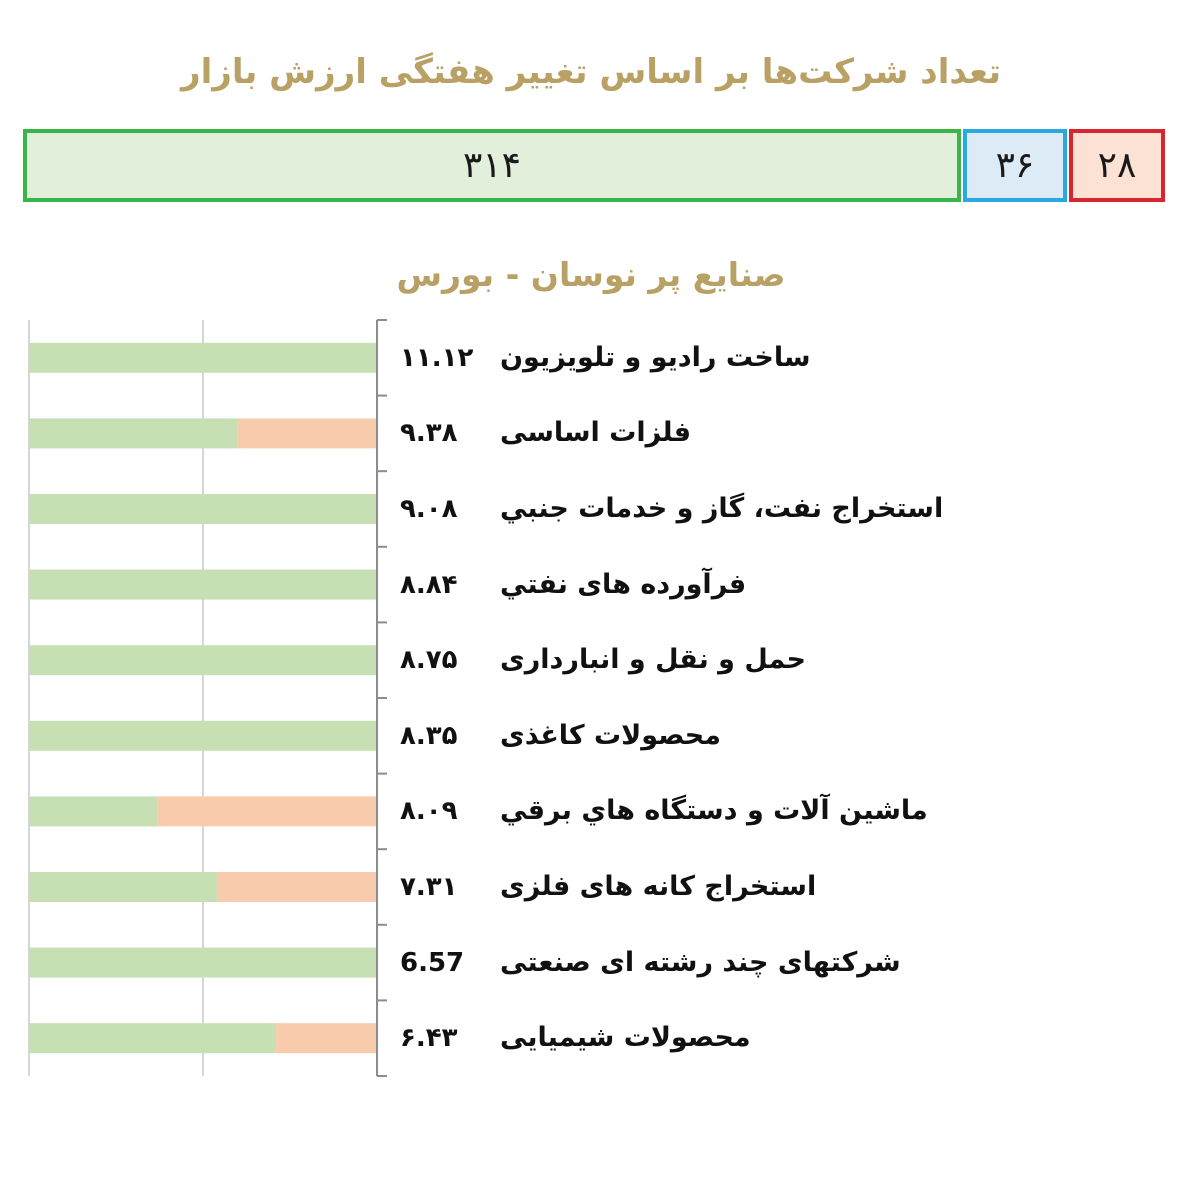 This screenshot has width=1182, height=1182. I want to click on category-label: شرکتهای چند رشته ای صنعتی, so click(700, 962).